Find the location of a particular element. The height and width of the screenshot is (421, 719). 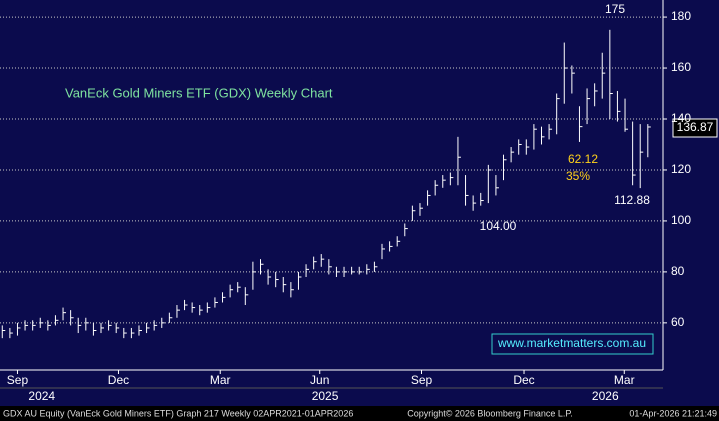

annotation: 35% is located at coordinates (578, 176).